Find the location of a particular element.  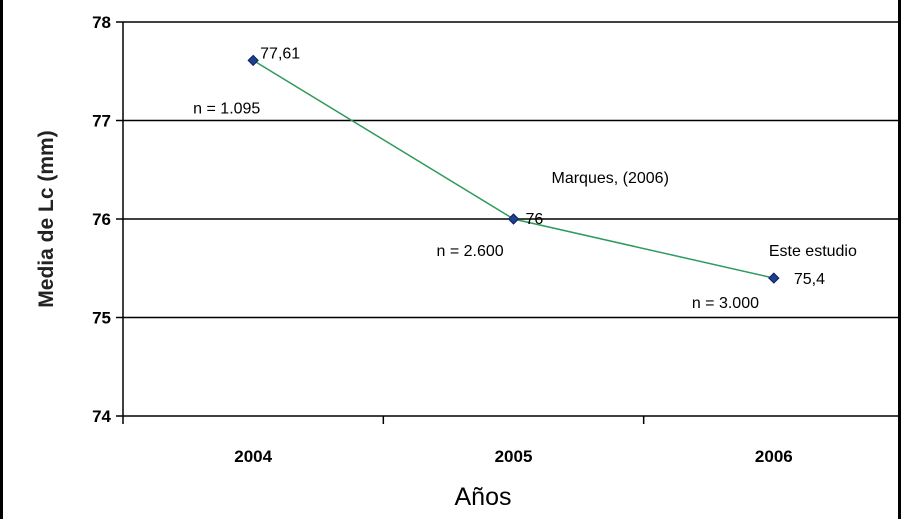

x-tick-label: 2006 is located at coordinates (774, 456).